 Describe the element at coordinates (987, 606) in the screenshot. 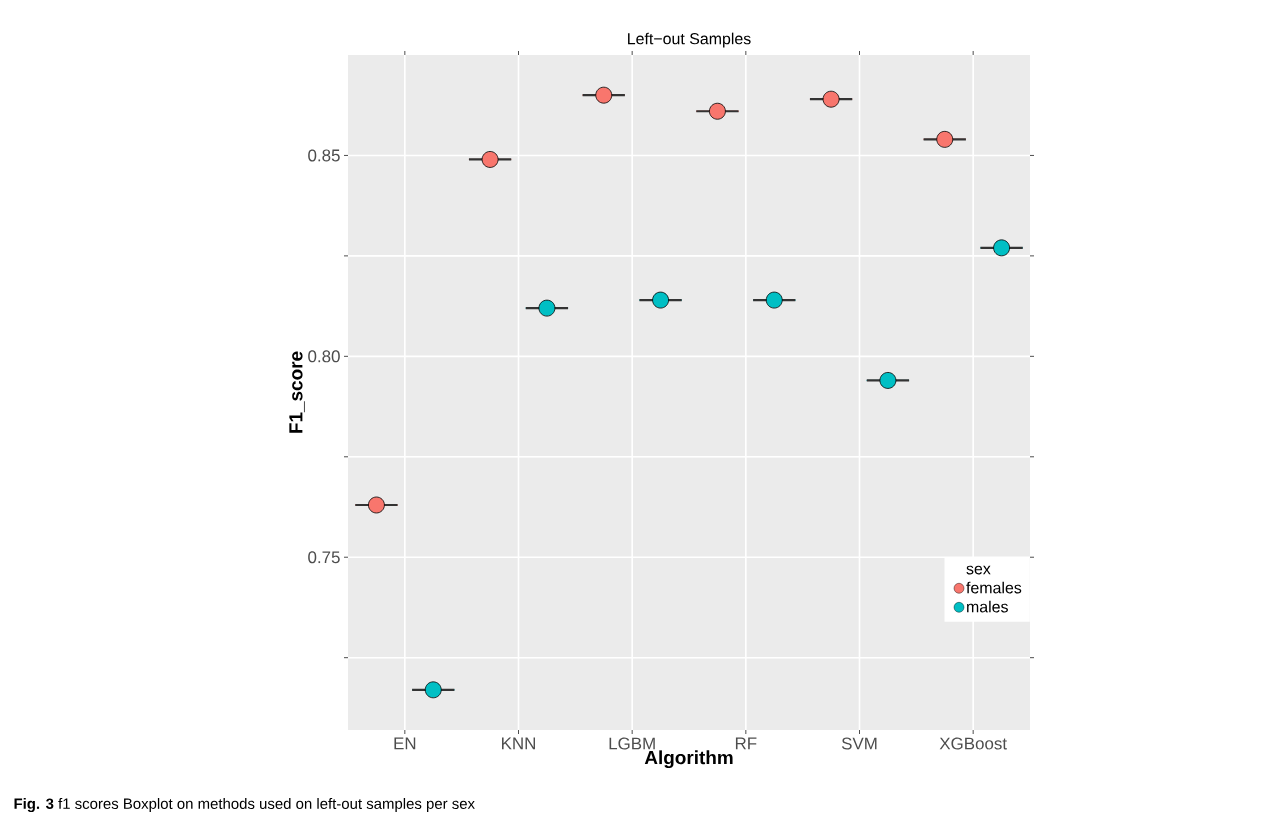

I see `legend-label: males` at that location.